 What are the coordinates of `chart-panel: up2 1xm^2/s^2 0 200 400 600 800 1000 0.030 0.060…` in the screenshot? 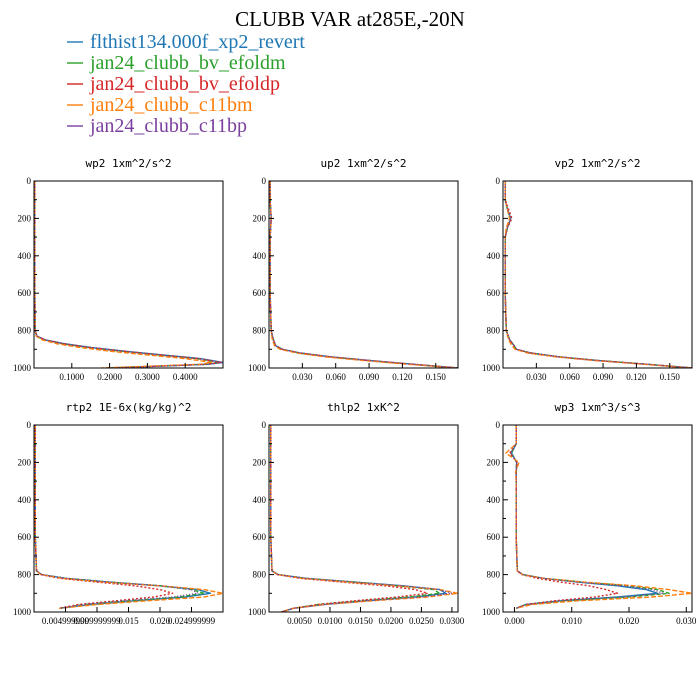 It's located at (353, 269).